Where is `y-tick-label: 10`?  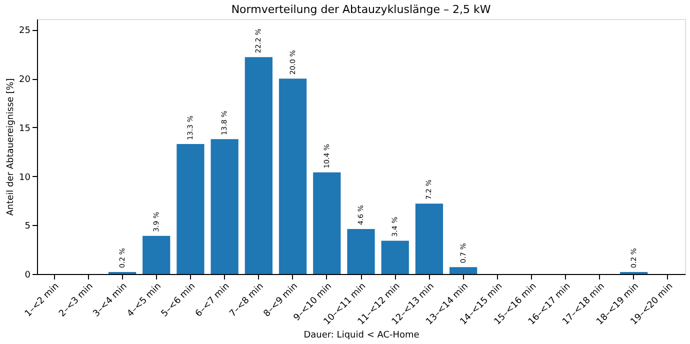
y-tick-label: 10 is located at coordinates (25, 177).